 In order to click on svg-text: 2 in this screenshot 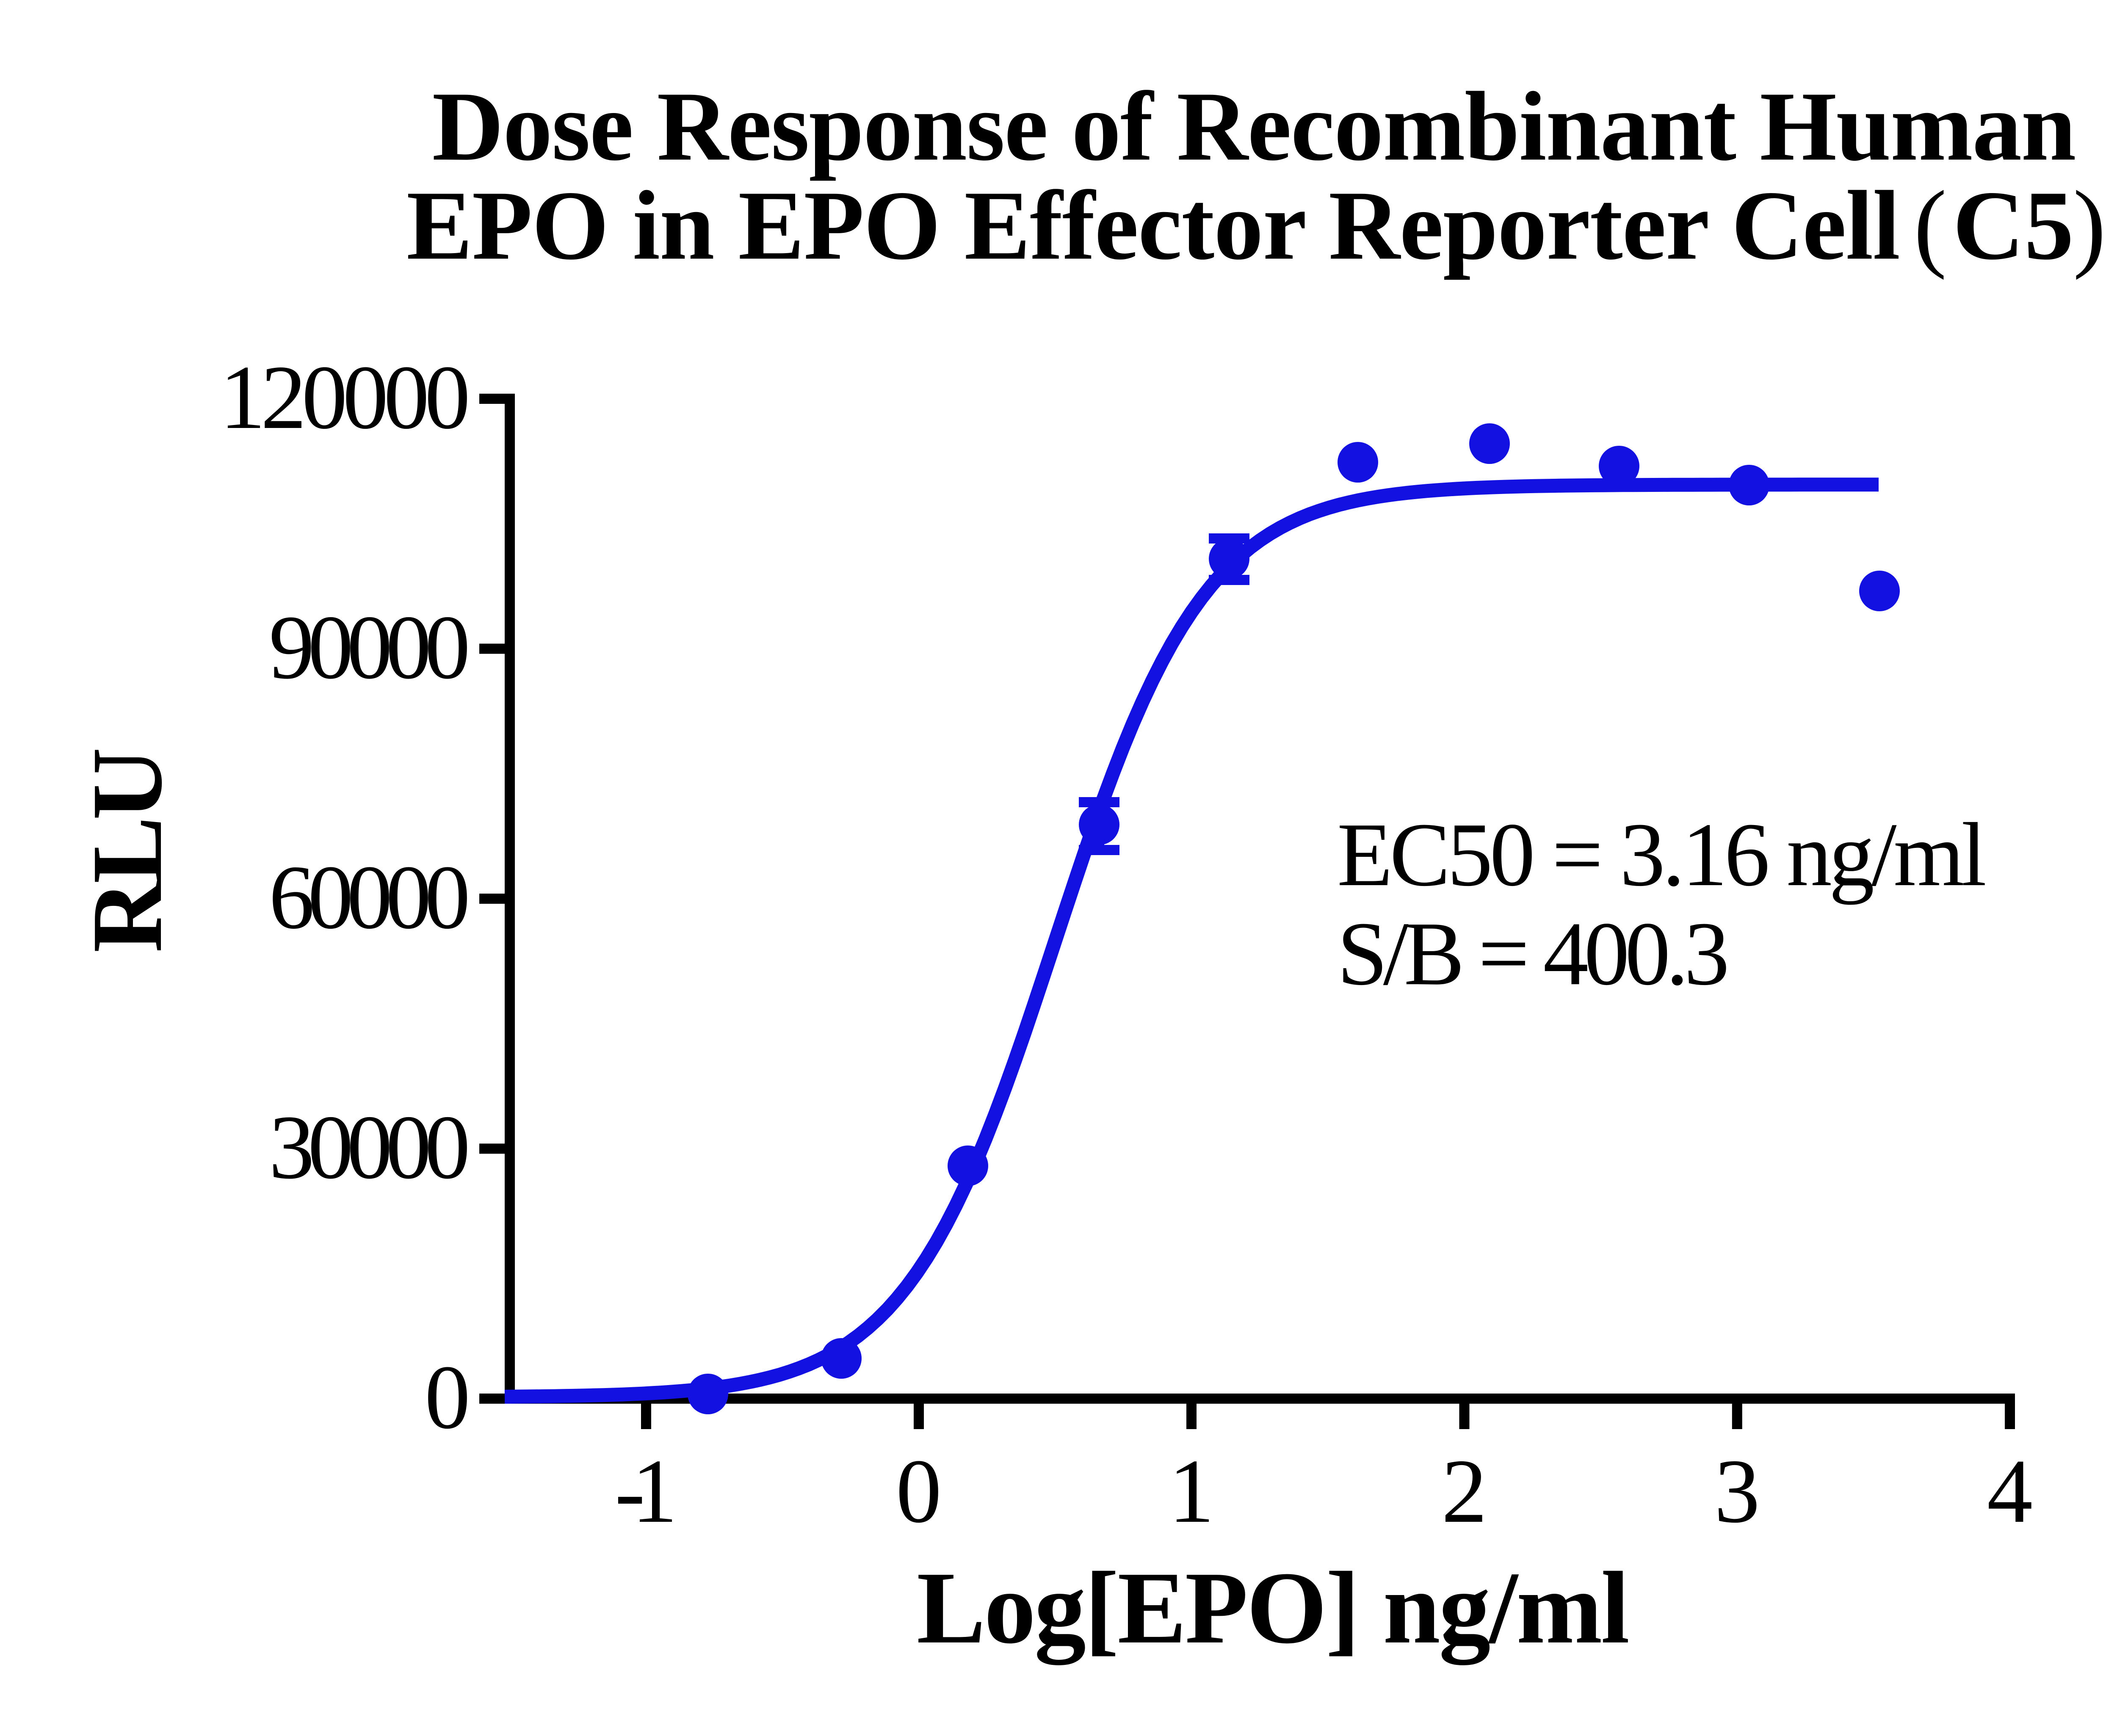, I will do `click(1464, 1491)`.